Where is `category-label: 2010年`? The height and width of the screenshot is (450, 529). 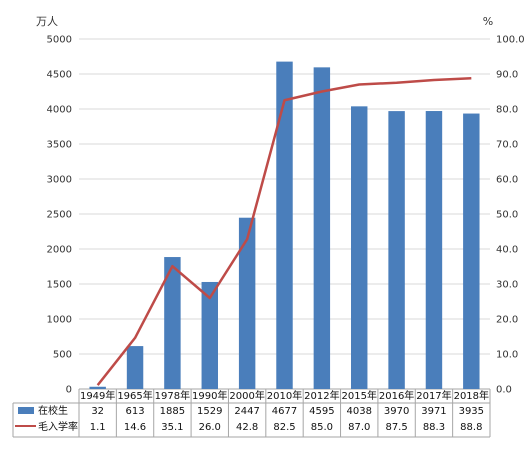
category-label: 2010年 is located at coordinates (284, 395).